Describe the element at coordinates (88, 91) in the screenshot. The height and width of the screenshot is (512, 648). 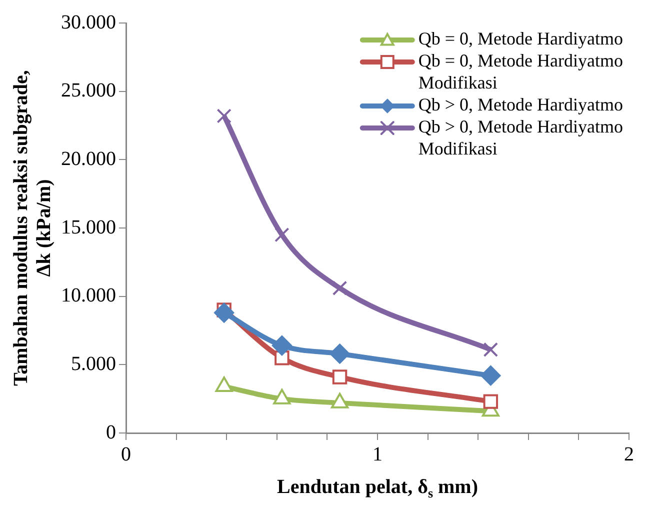
I see `y-tick-label: 25.000` at that location.